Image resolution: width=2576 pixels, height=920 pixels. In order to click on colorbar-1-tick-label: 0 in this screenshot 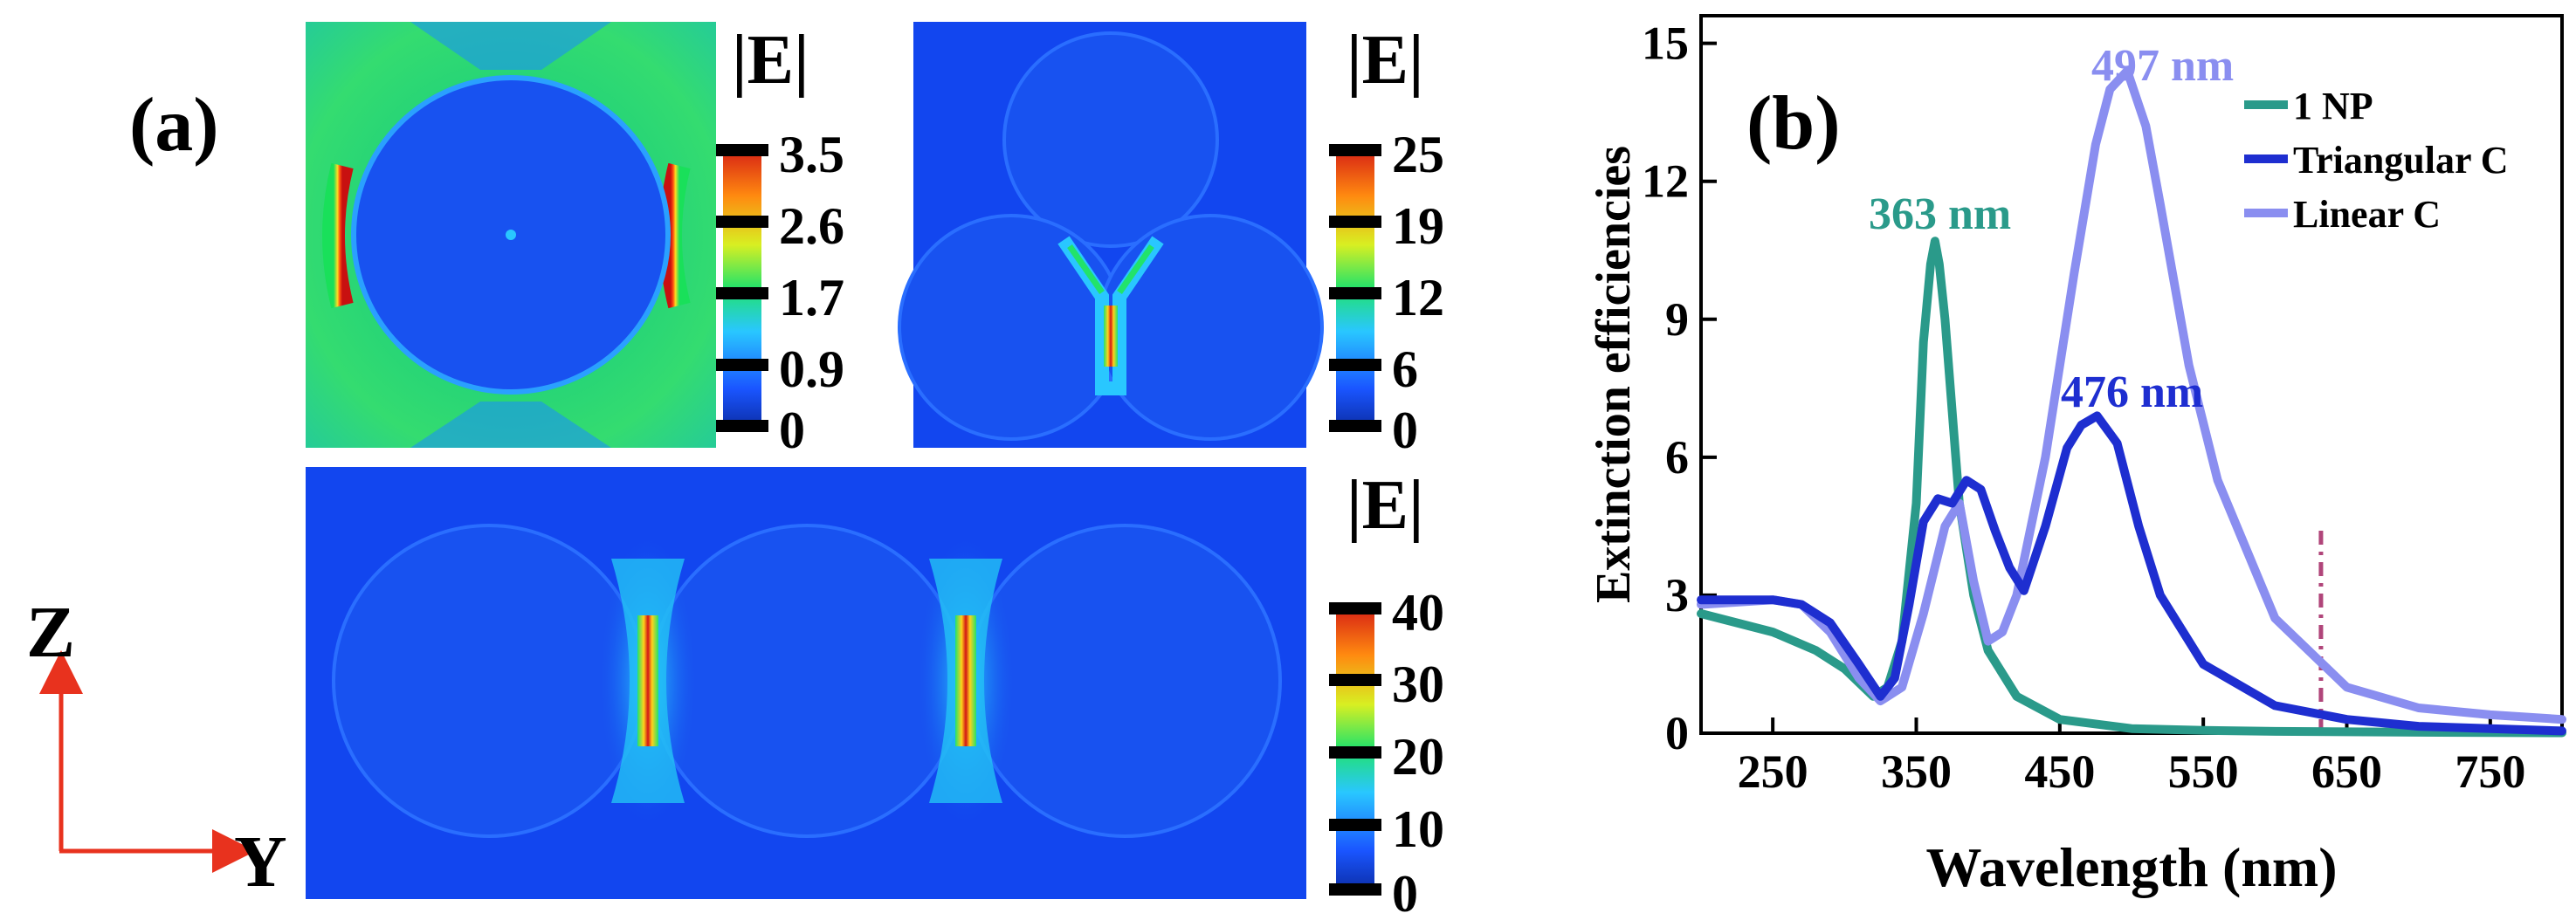, I will do `click(792, 430)`.